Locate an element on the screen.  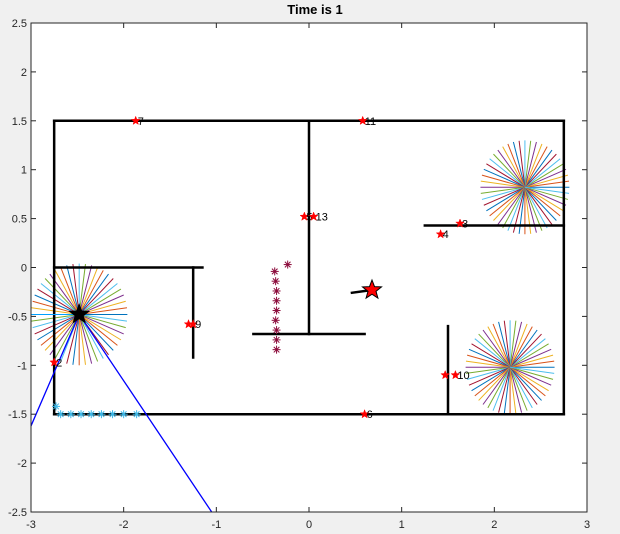
x-tick-label: 2 is located at coordinates (494, 525).